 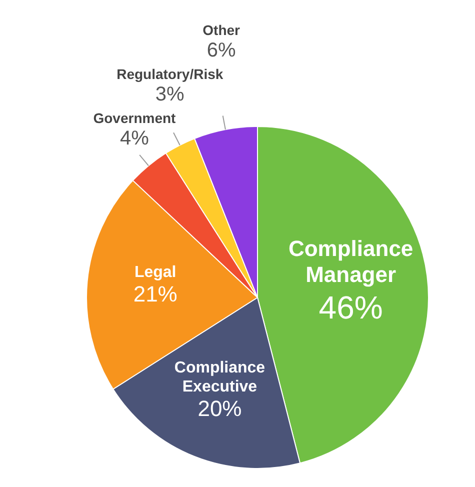 What do you see at coordinates (220, 377) in the screenshot?
I see `slice-label: Compliance Executive` at bounding box center [220, 377].